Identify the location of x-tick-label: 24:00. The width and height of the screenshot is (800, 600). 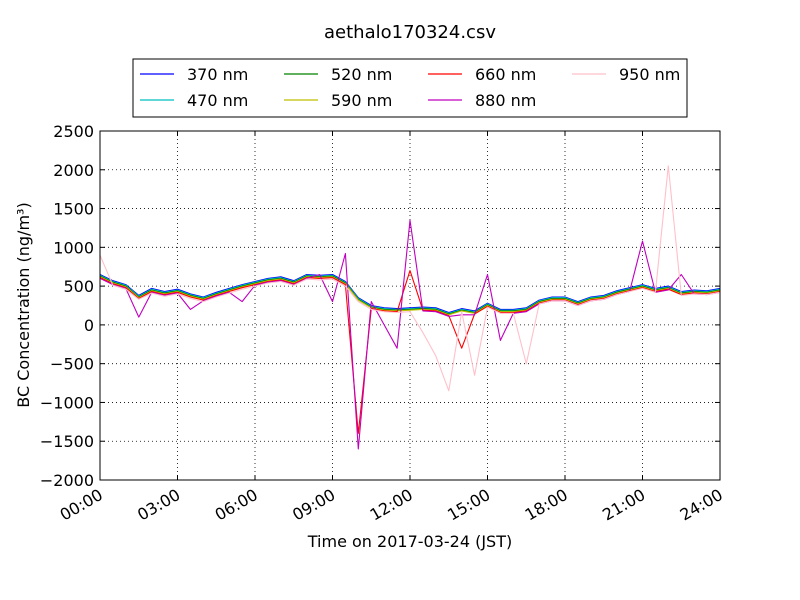
(701, 505).